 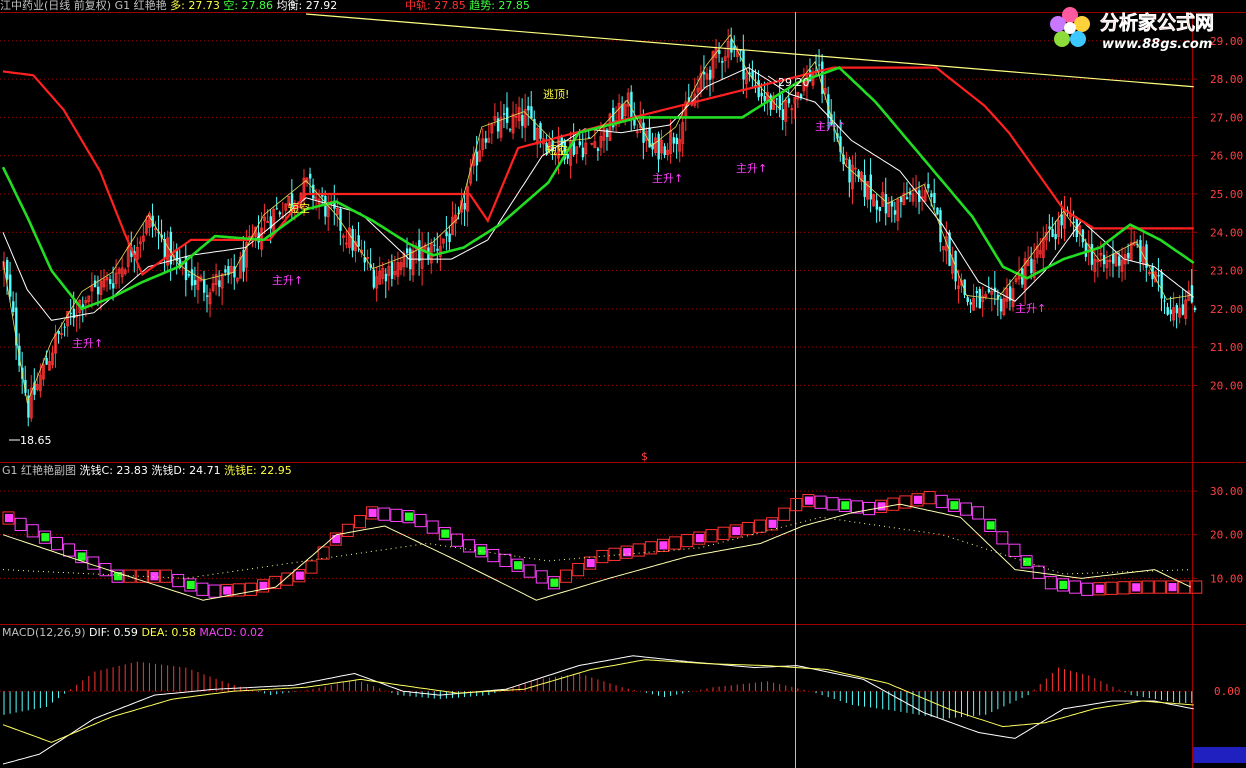 I want to click on sub-e-value: 洗钱E: 22.95, so click(x=258, y=470).